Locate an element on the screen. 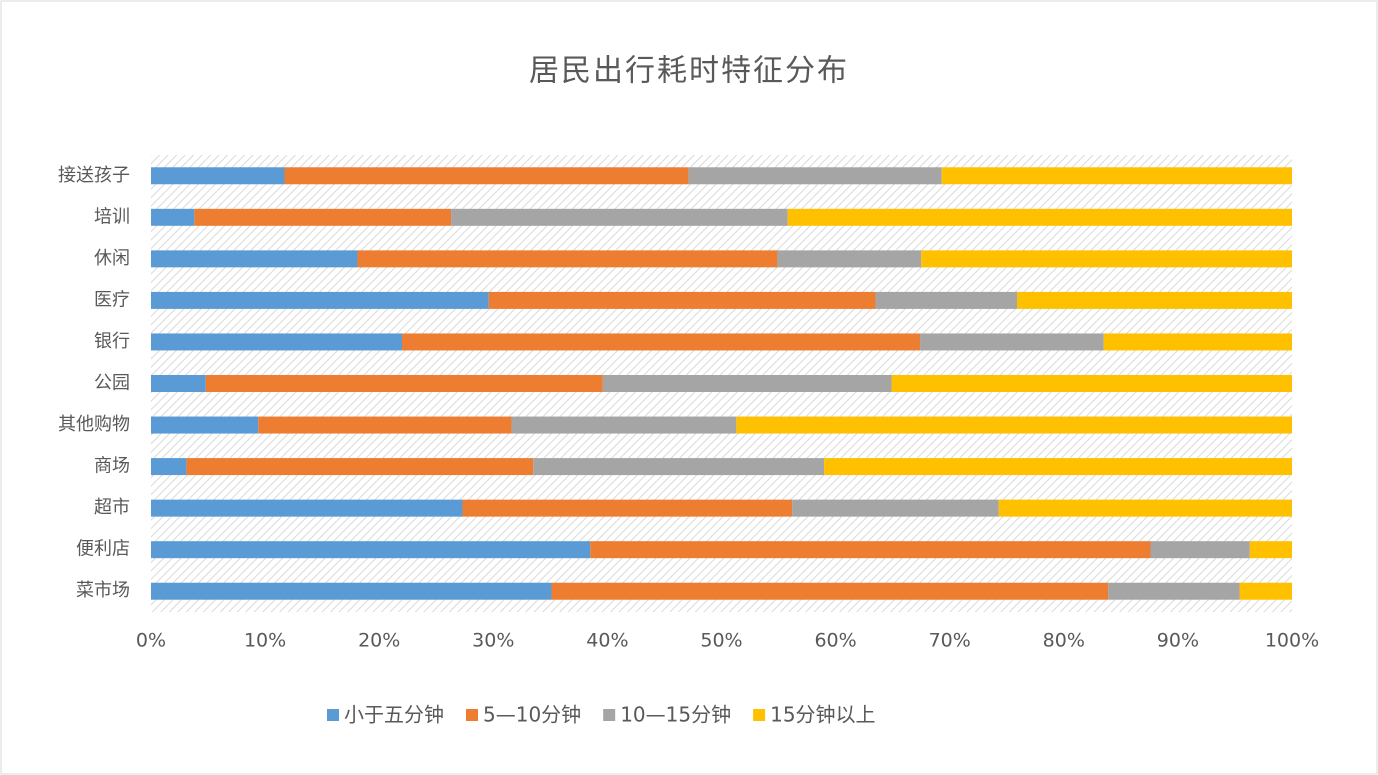 The width and height of the screenshot is (1378, 775). x-tick-label: 40% is located at coordinates (607, 641).